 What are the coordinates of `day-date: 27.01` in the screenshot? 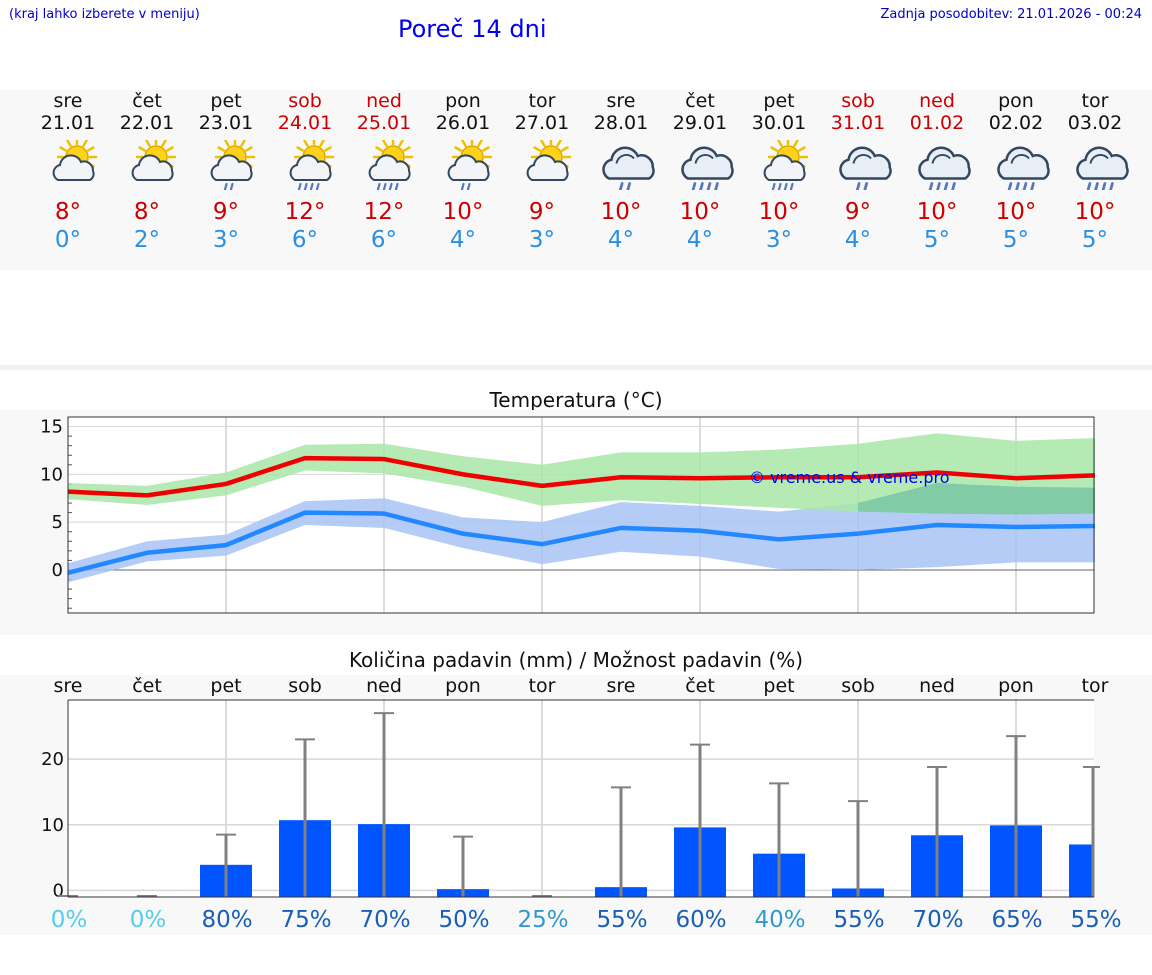 It's located at (542, 123).